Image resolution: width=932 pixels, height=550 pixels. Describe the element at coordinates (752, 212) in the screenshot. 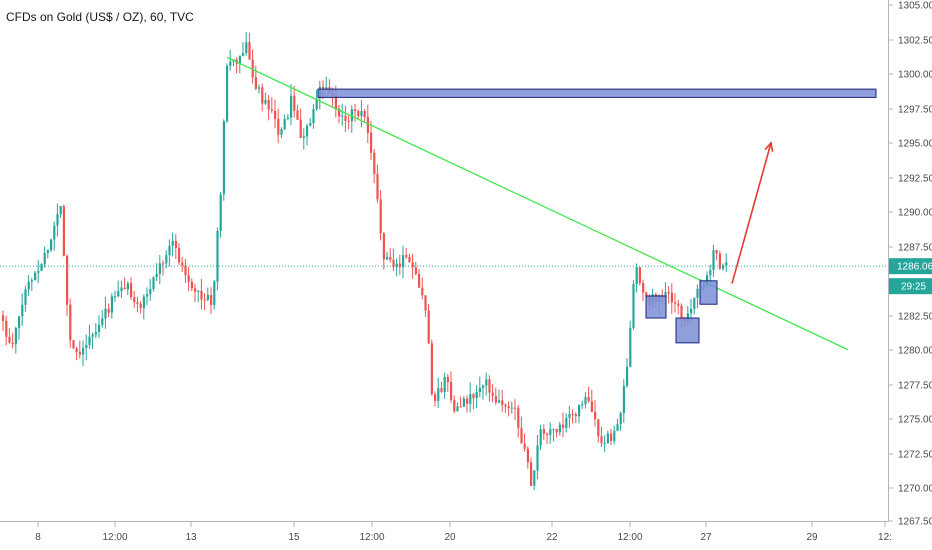

I see `projection-arrow` at that location.